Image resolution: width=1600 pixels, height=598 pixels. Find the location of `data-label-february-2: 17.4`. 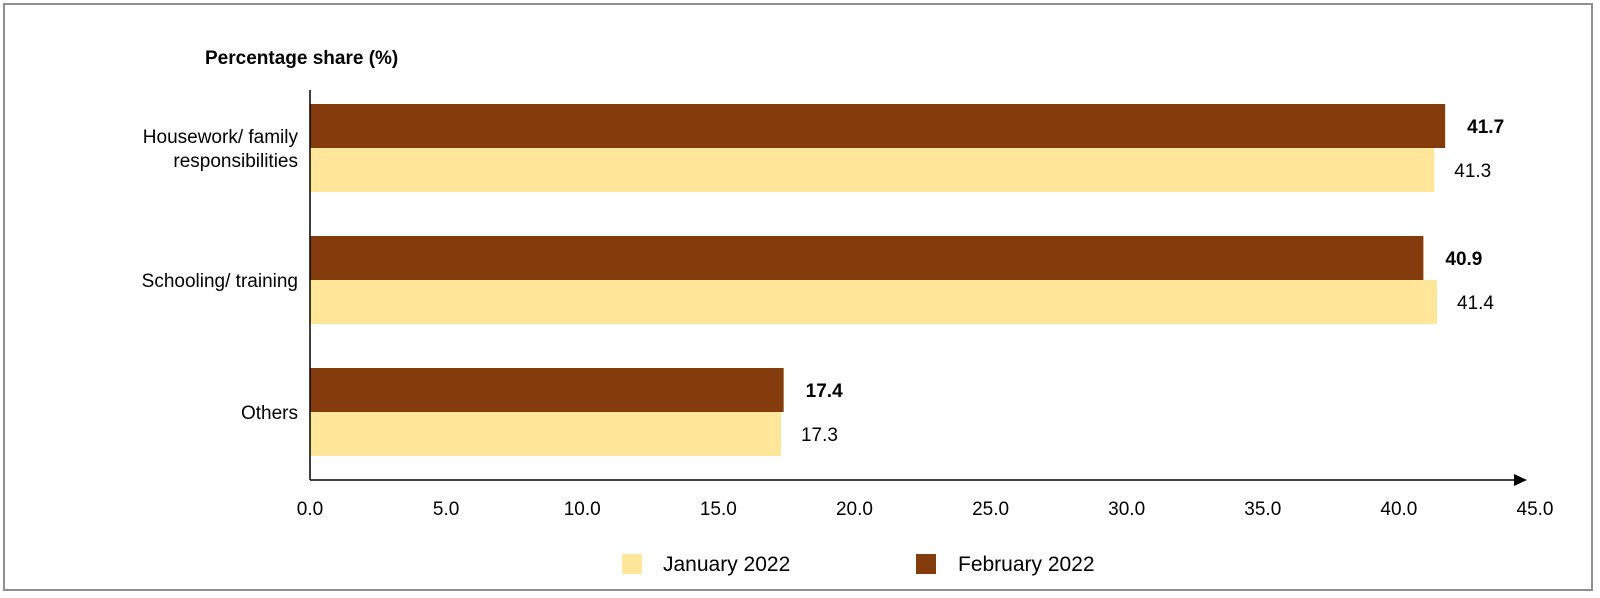

data-label-february-2: 17.4 is located at coordinates (824, 391).